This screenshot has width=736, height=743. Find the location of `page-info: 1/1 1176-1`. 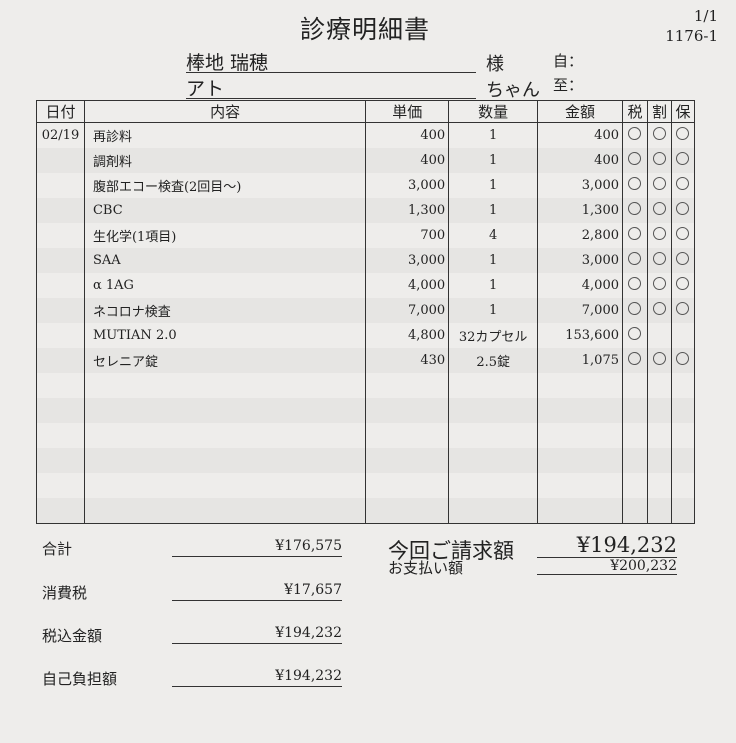

page-info: 1/1 1176-1 is located at coordinates (691, 26).